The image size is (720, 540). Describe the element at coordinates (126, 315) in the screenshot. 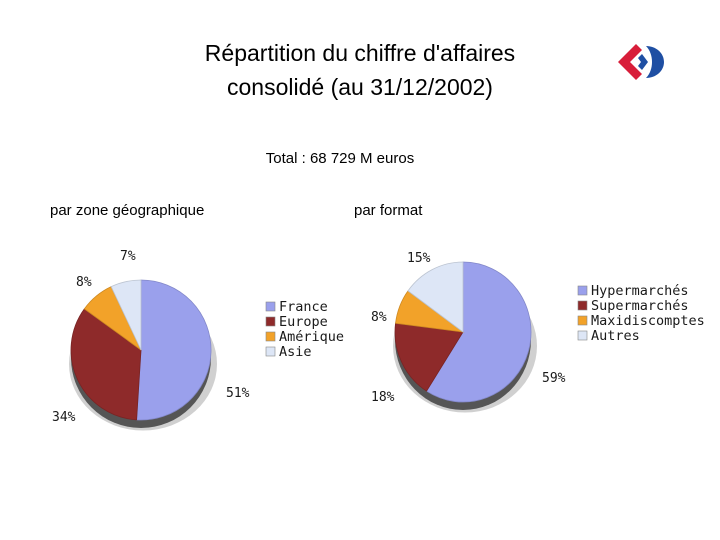

I see `pie-slice-asie` at that location.